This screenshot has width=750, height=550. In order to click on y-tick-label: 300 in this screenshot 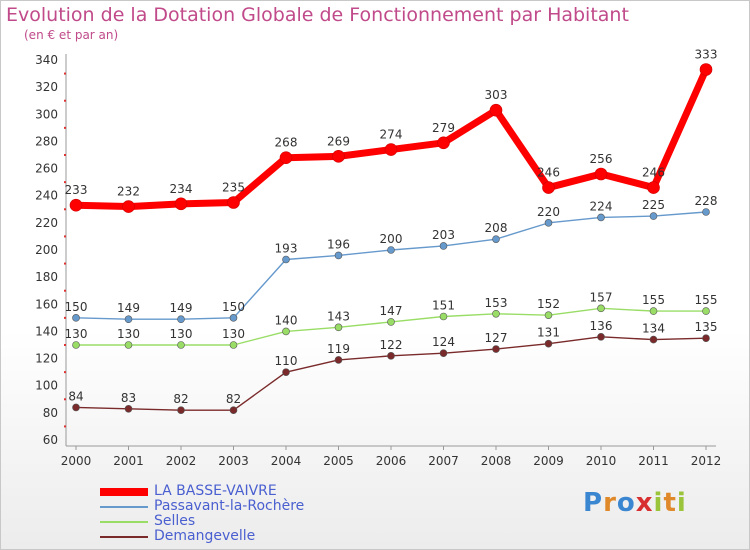, I will do `click(46, 114)`.